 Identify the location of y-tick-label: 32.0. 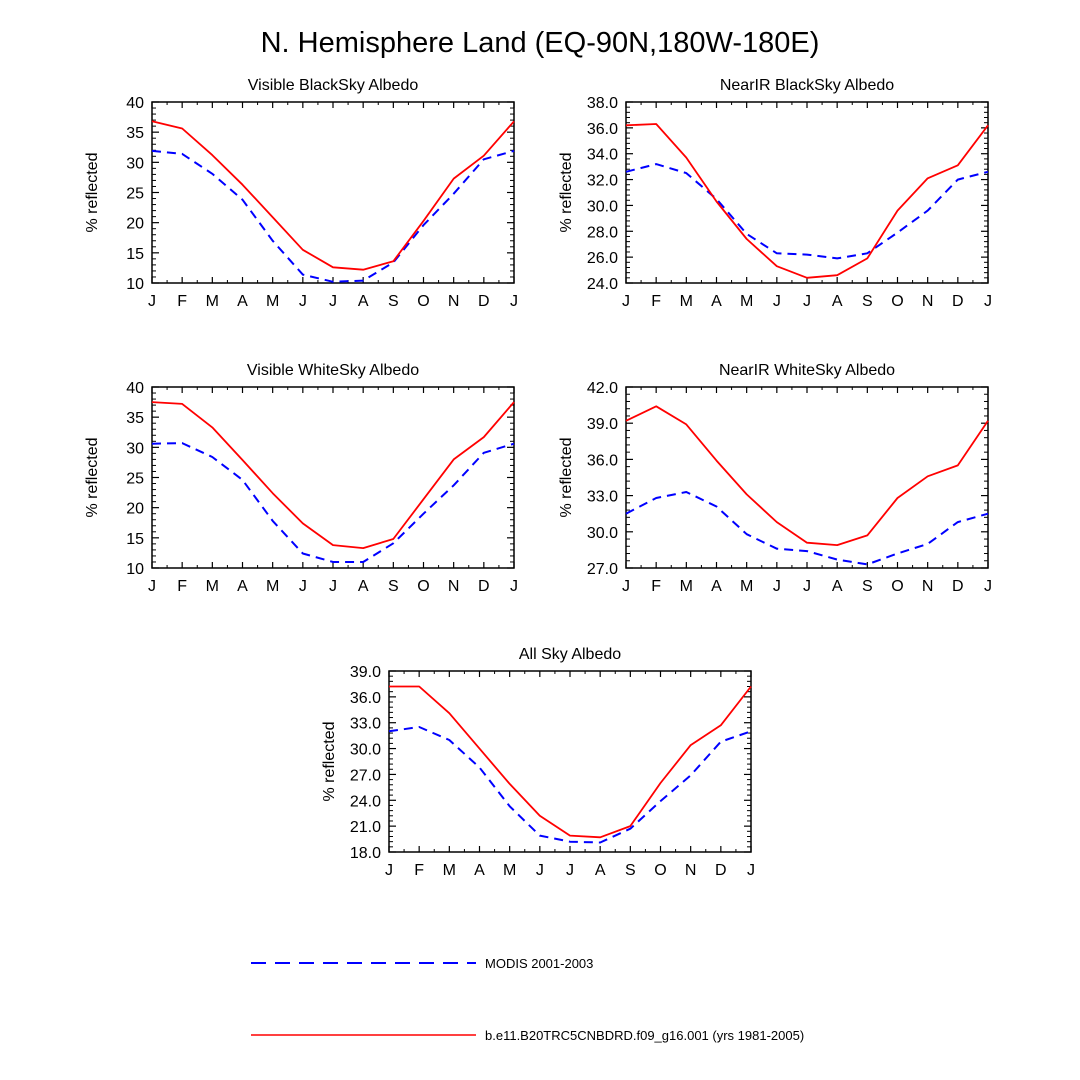
(602, 181).